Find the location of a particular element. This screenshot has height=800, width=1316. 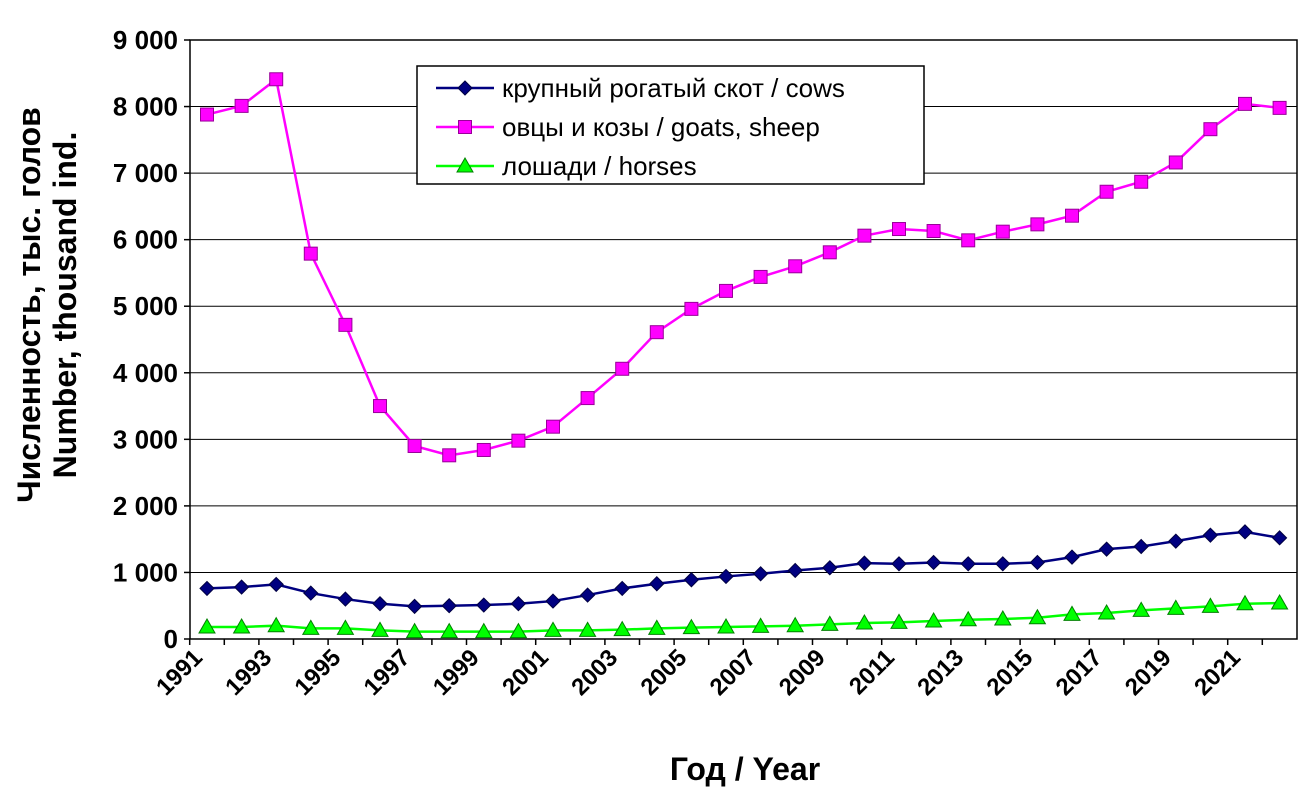

x-tick-label: 2015 is located at coordinates (1009, 672).